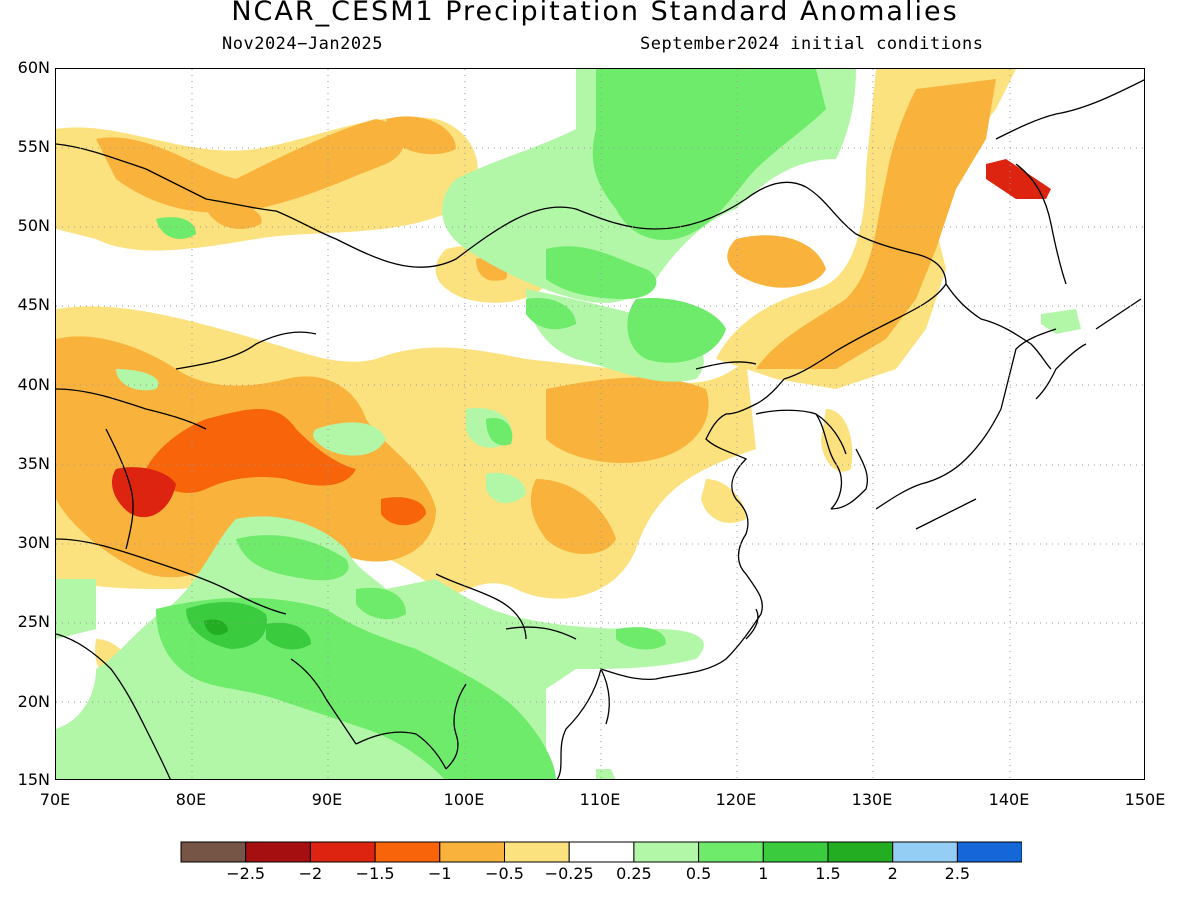 The height and width of the screenshot is (900, 1200). Describe the element at coordinates (310, 873) in the screenshot. I see `colorbar-tick-label: −2` at that location.